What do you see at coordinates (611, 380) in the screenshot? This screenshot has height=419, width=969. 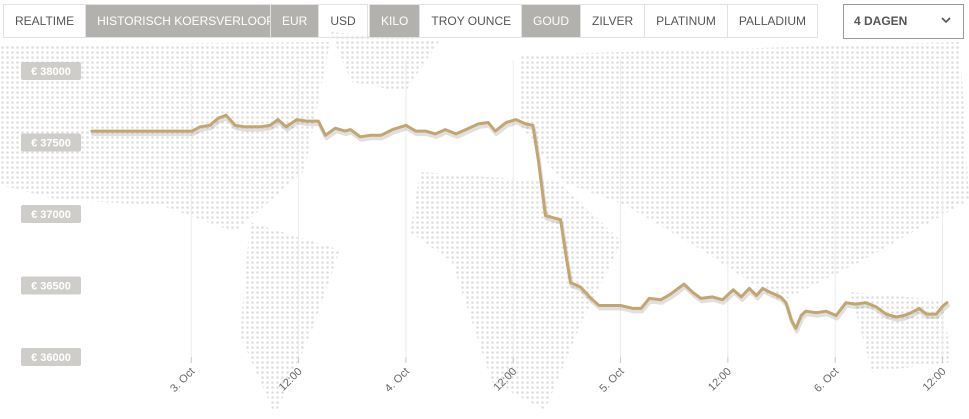 I see `x-tick-label: 5. Oct` at bounding box center [611, 380].